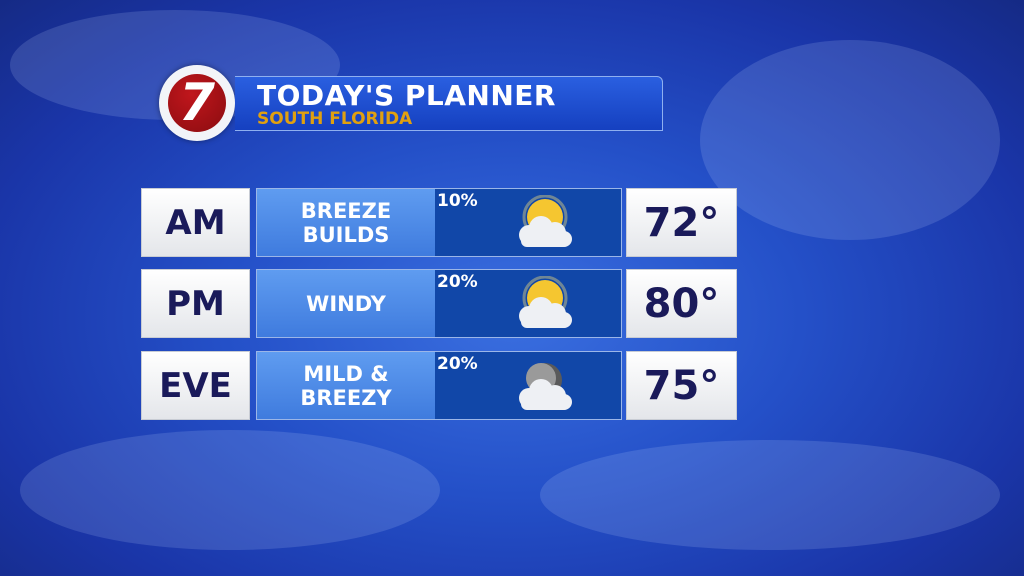  Describe the element at coordinates (197, 103) in the screenshot. I see `station-logo: 7` at that location.